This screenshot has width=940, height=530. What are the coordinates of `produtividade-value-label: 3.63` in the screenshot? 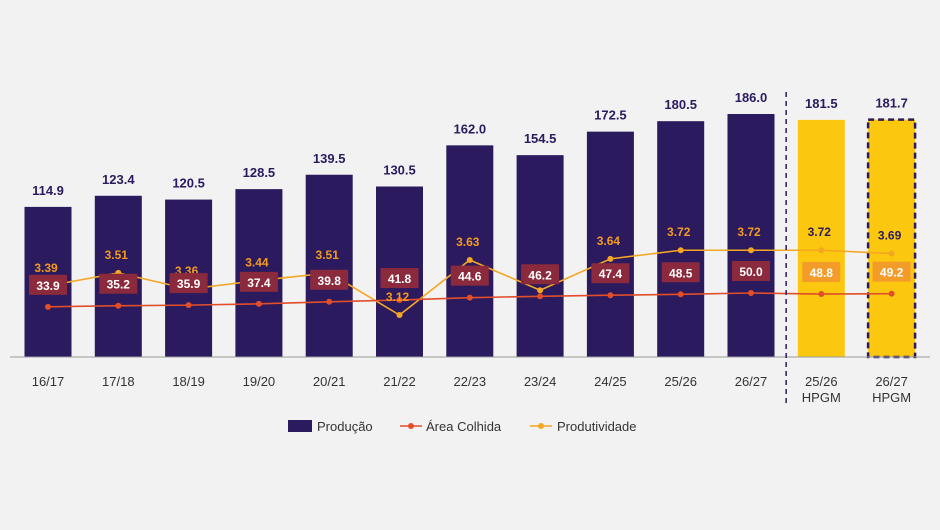 It's located at (468, 242).